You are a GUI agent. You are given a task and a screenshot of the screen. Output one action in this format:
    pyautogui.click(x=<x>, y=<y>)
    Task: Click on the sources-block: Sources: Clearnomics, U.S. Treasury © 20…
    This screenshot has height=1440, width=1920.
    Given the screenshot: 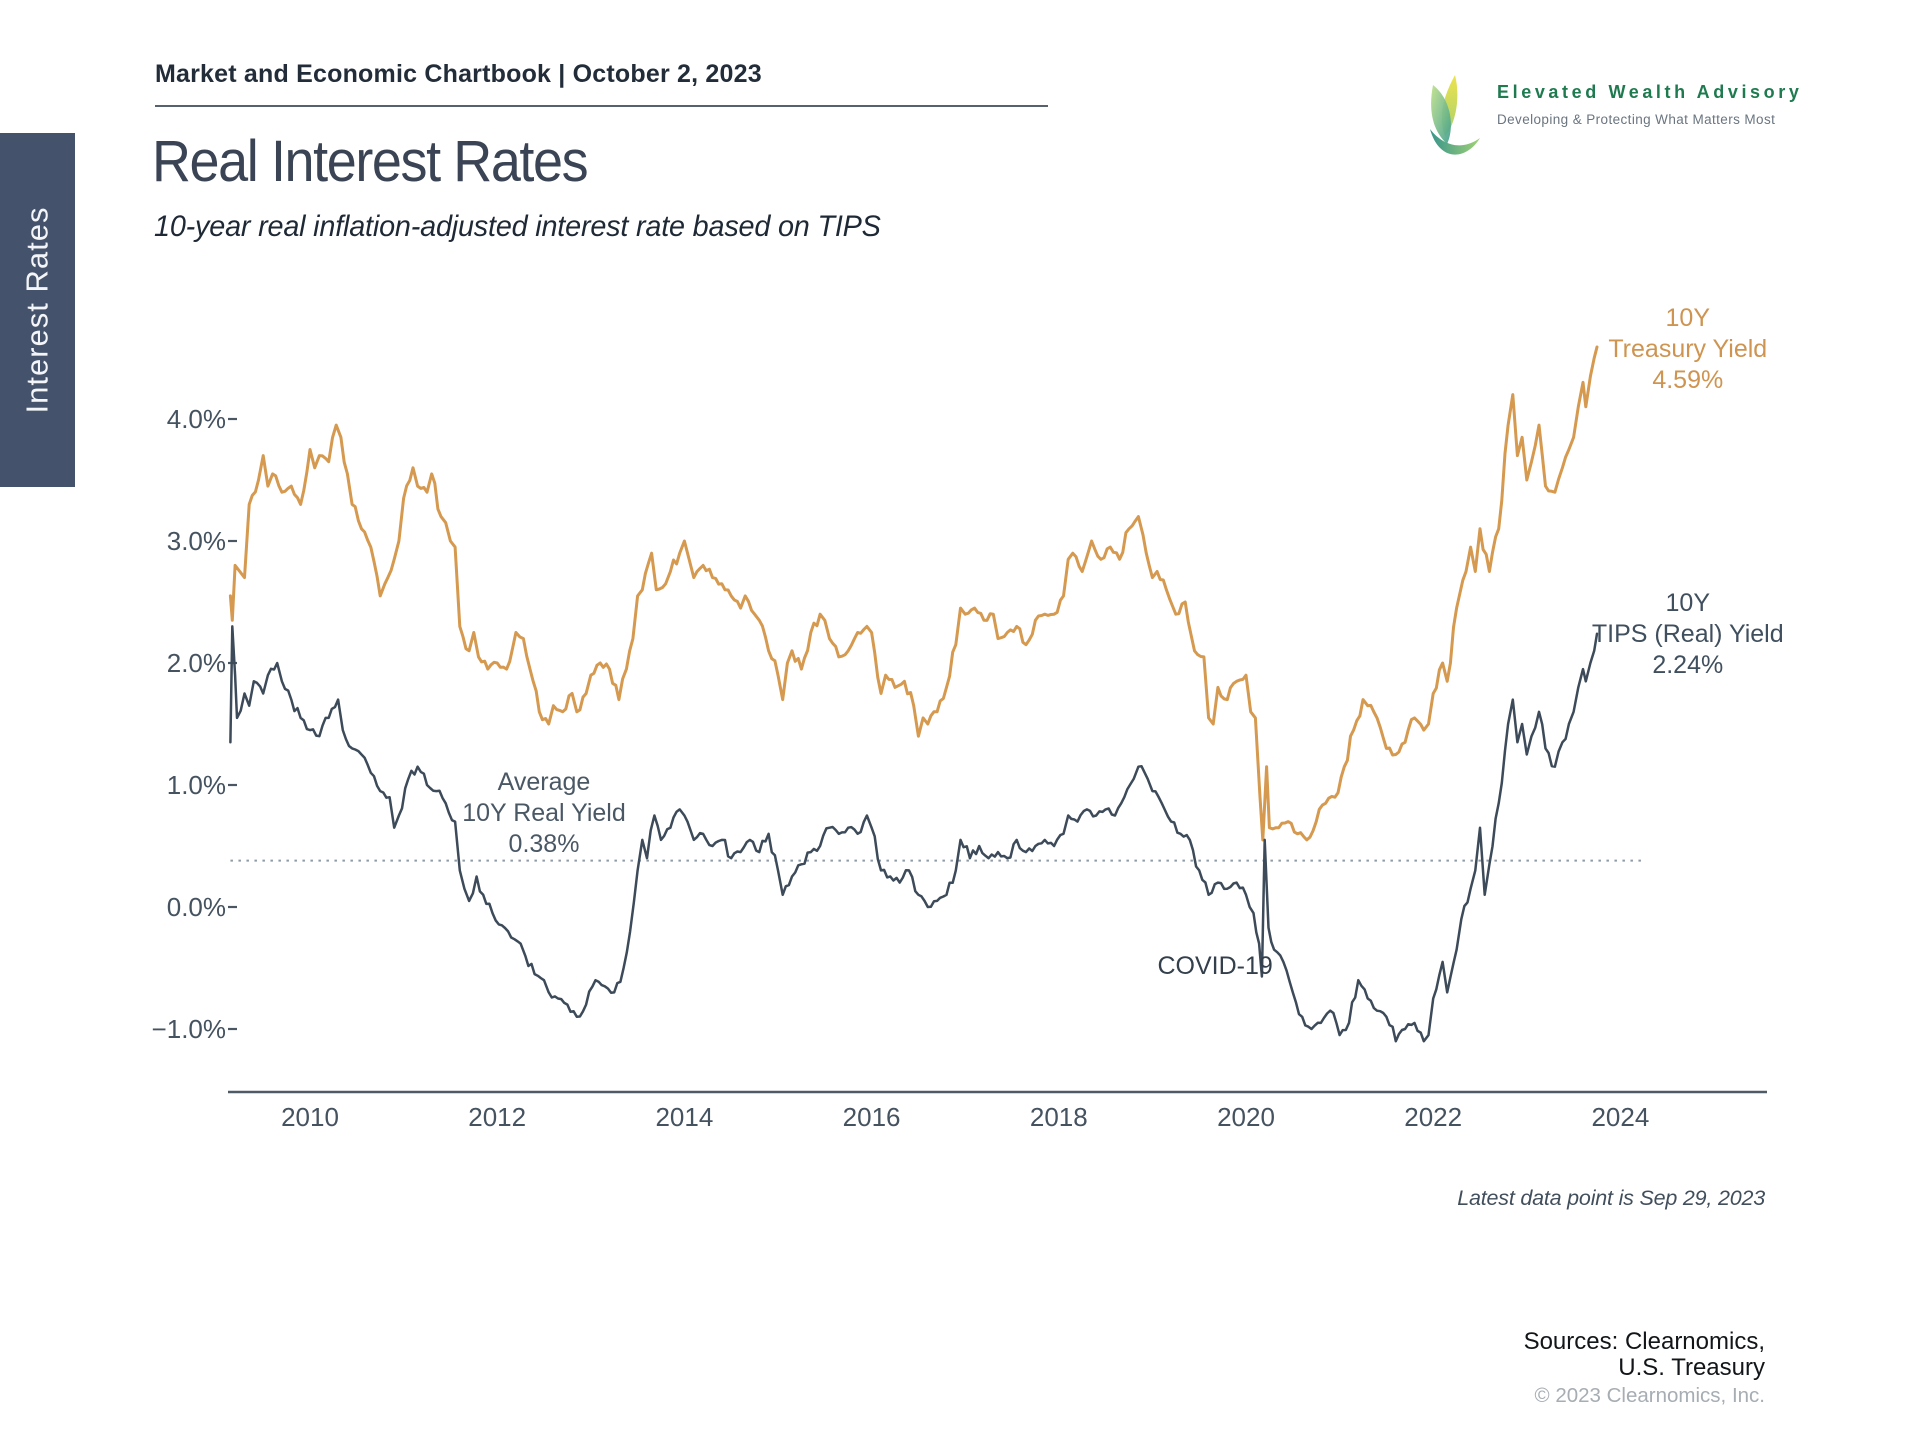 What is the action you would take?
    pyautogui.click(x=1644, y=1369)
    